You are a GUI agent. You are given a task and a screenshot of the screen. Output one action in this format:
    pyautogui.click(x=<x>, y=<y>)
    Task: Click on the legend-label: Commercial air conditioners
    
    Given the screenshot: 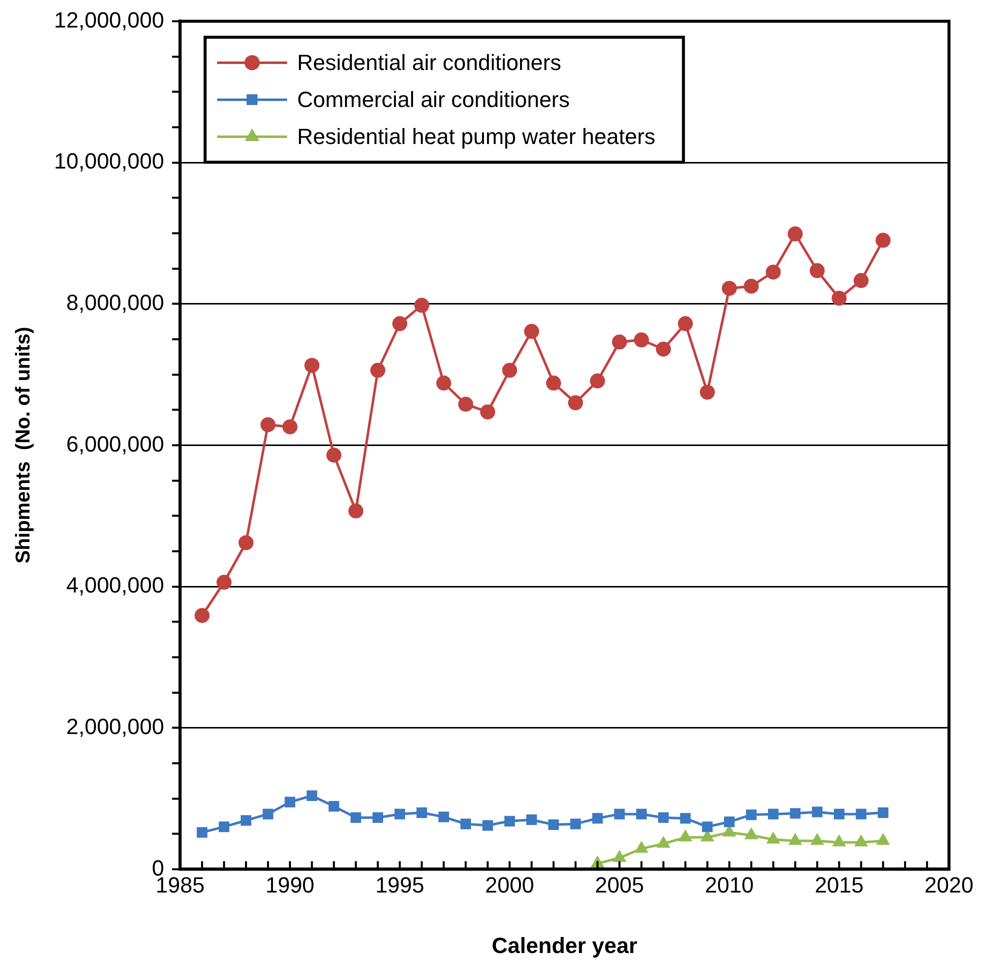 What is the action you would take?
    pyautogui.click(x=433, y=99)
    